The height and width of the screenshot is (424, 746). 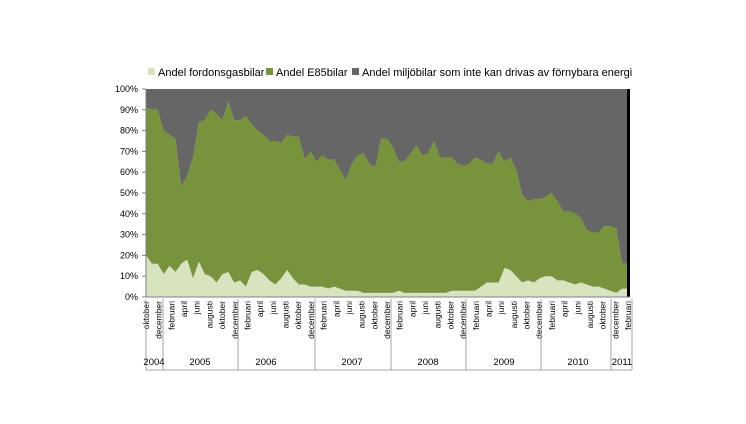 I want to click on y-tick-label: 10%, so click(x=129, y=276).